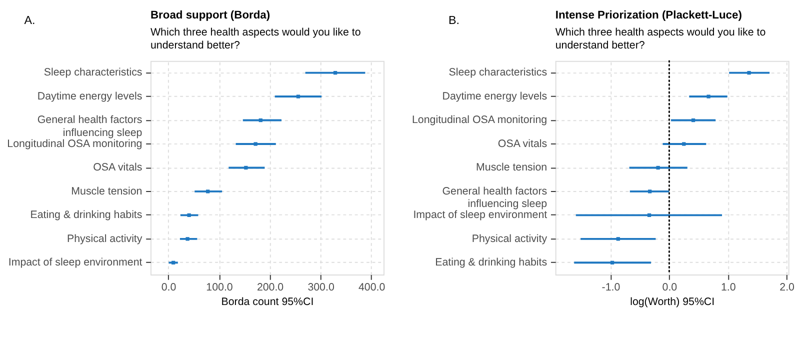 The height and width of the screenshot is (353, 800). I want to click on chart-title: Broad support (Borda), so click(210, 16).